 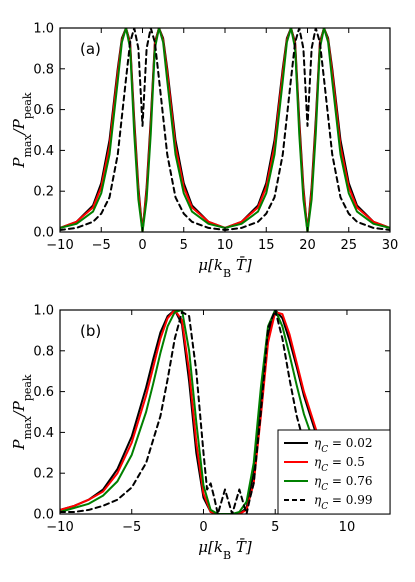 I want to click on x-tick-label: 20, so click(x=307, y=245).